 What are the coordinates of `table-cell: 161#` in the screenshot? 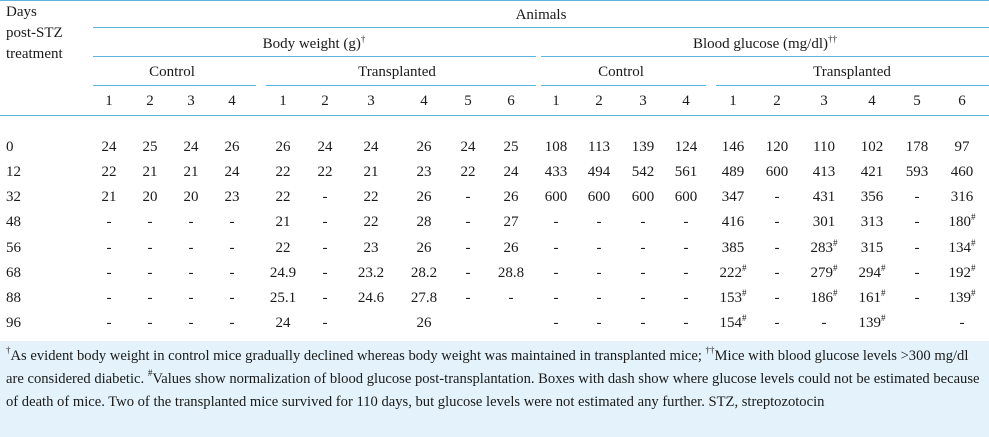 It's located at (872, 297).